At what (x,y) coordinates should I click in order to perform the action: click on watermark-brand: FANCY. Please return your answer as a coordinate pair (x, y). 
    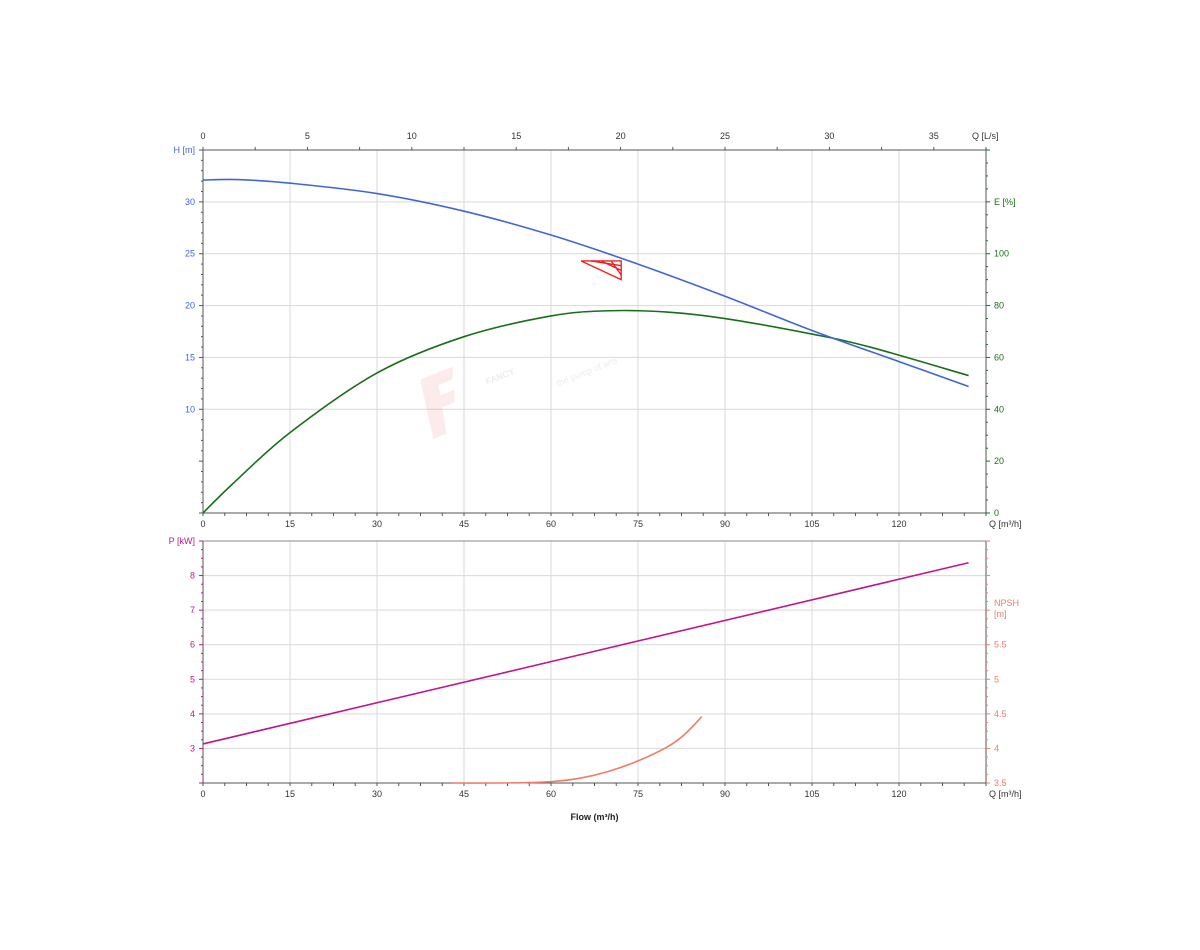
    Looking at the image, I should click on (500, 376).